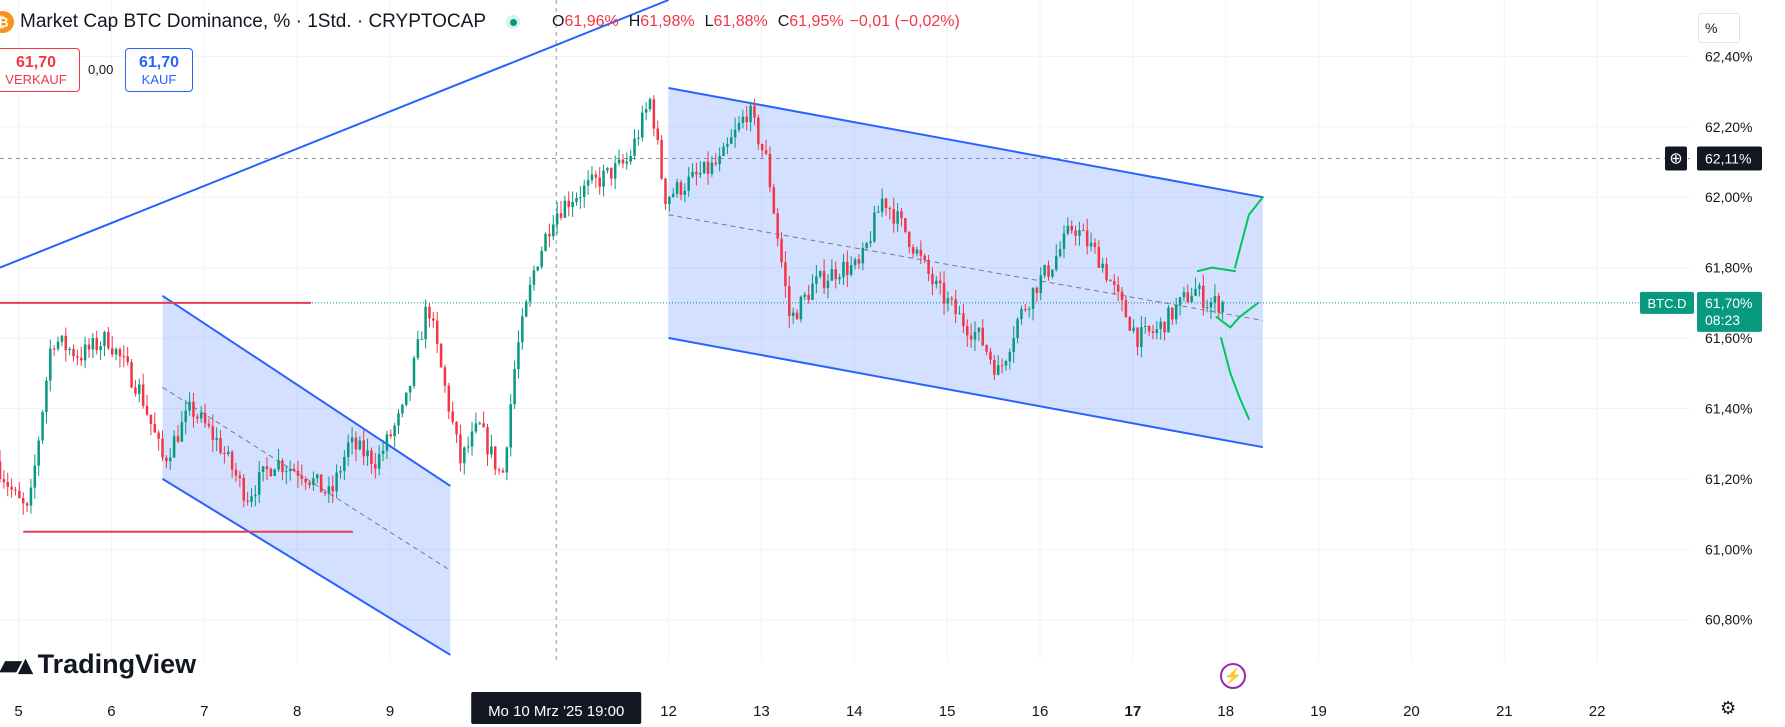 The width and height of the screenshot is (1785, 727). What do you see at coordinates (966, 393) in the screenshot?
I see `channel-bottom-line` at bounding box center [966, 393].